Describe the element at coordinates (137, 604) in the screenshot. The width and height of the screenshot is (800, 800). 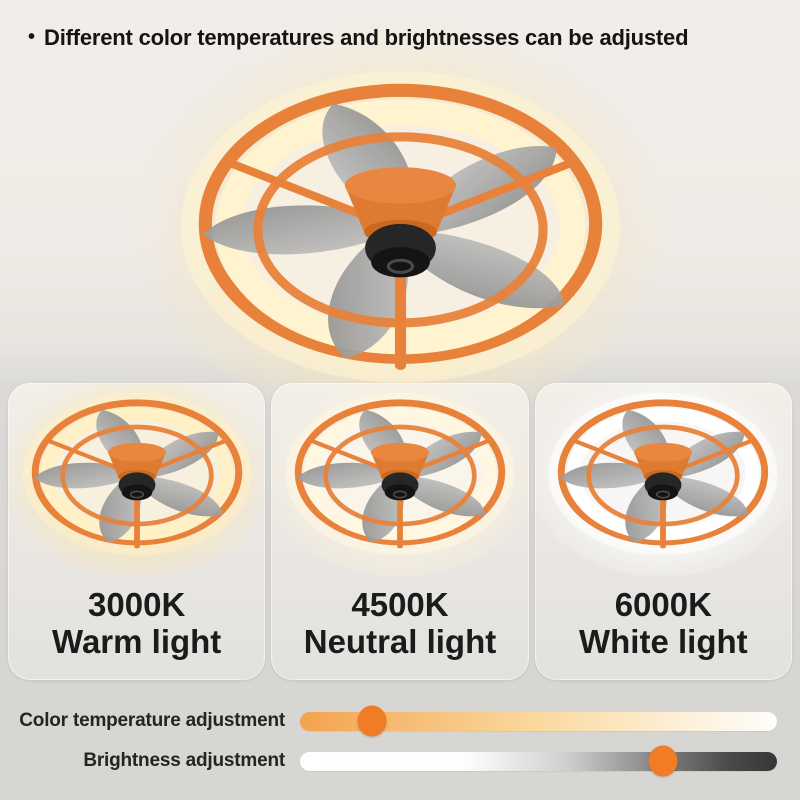
I see `temperature-value: 3000K` at that location.